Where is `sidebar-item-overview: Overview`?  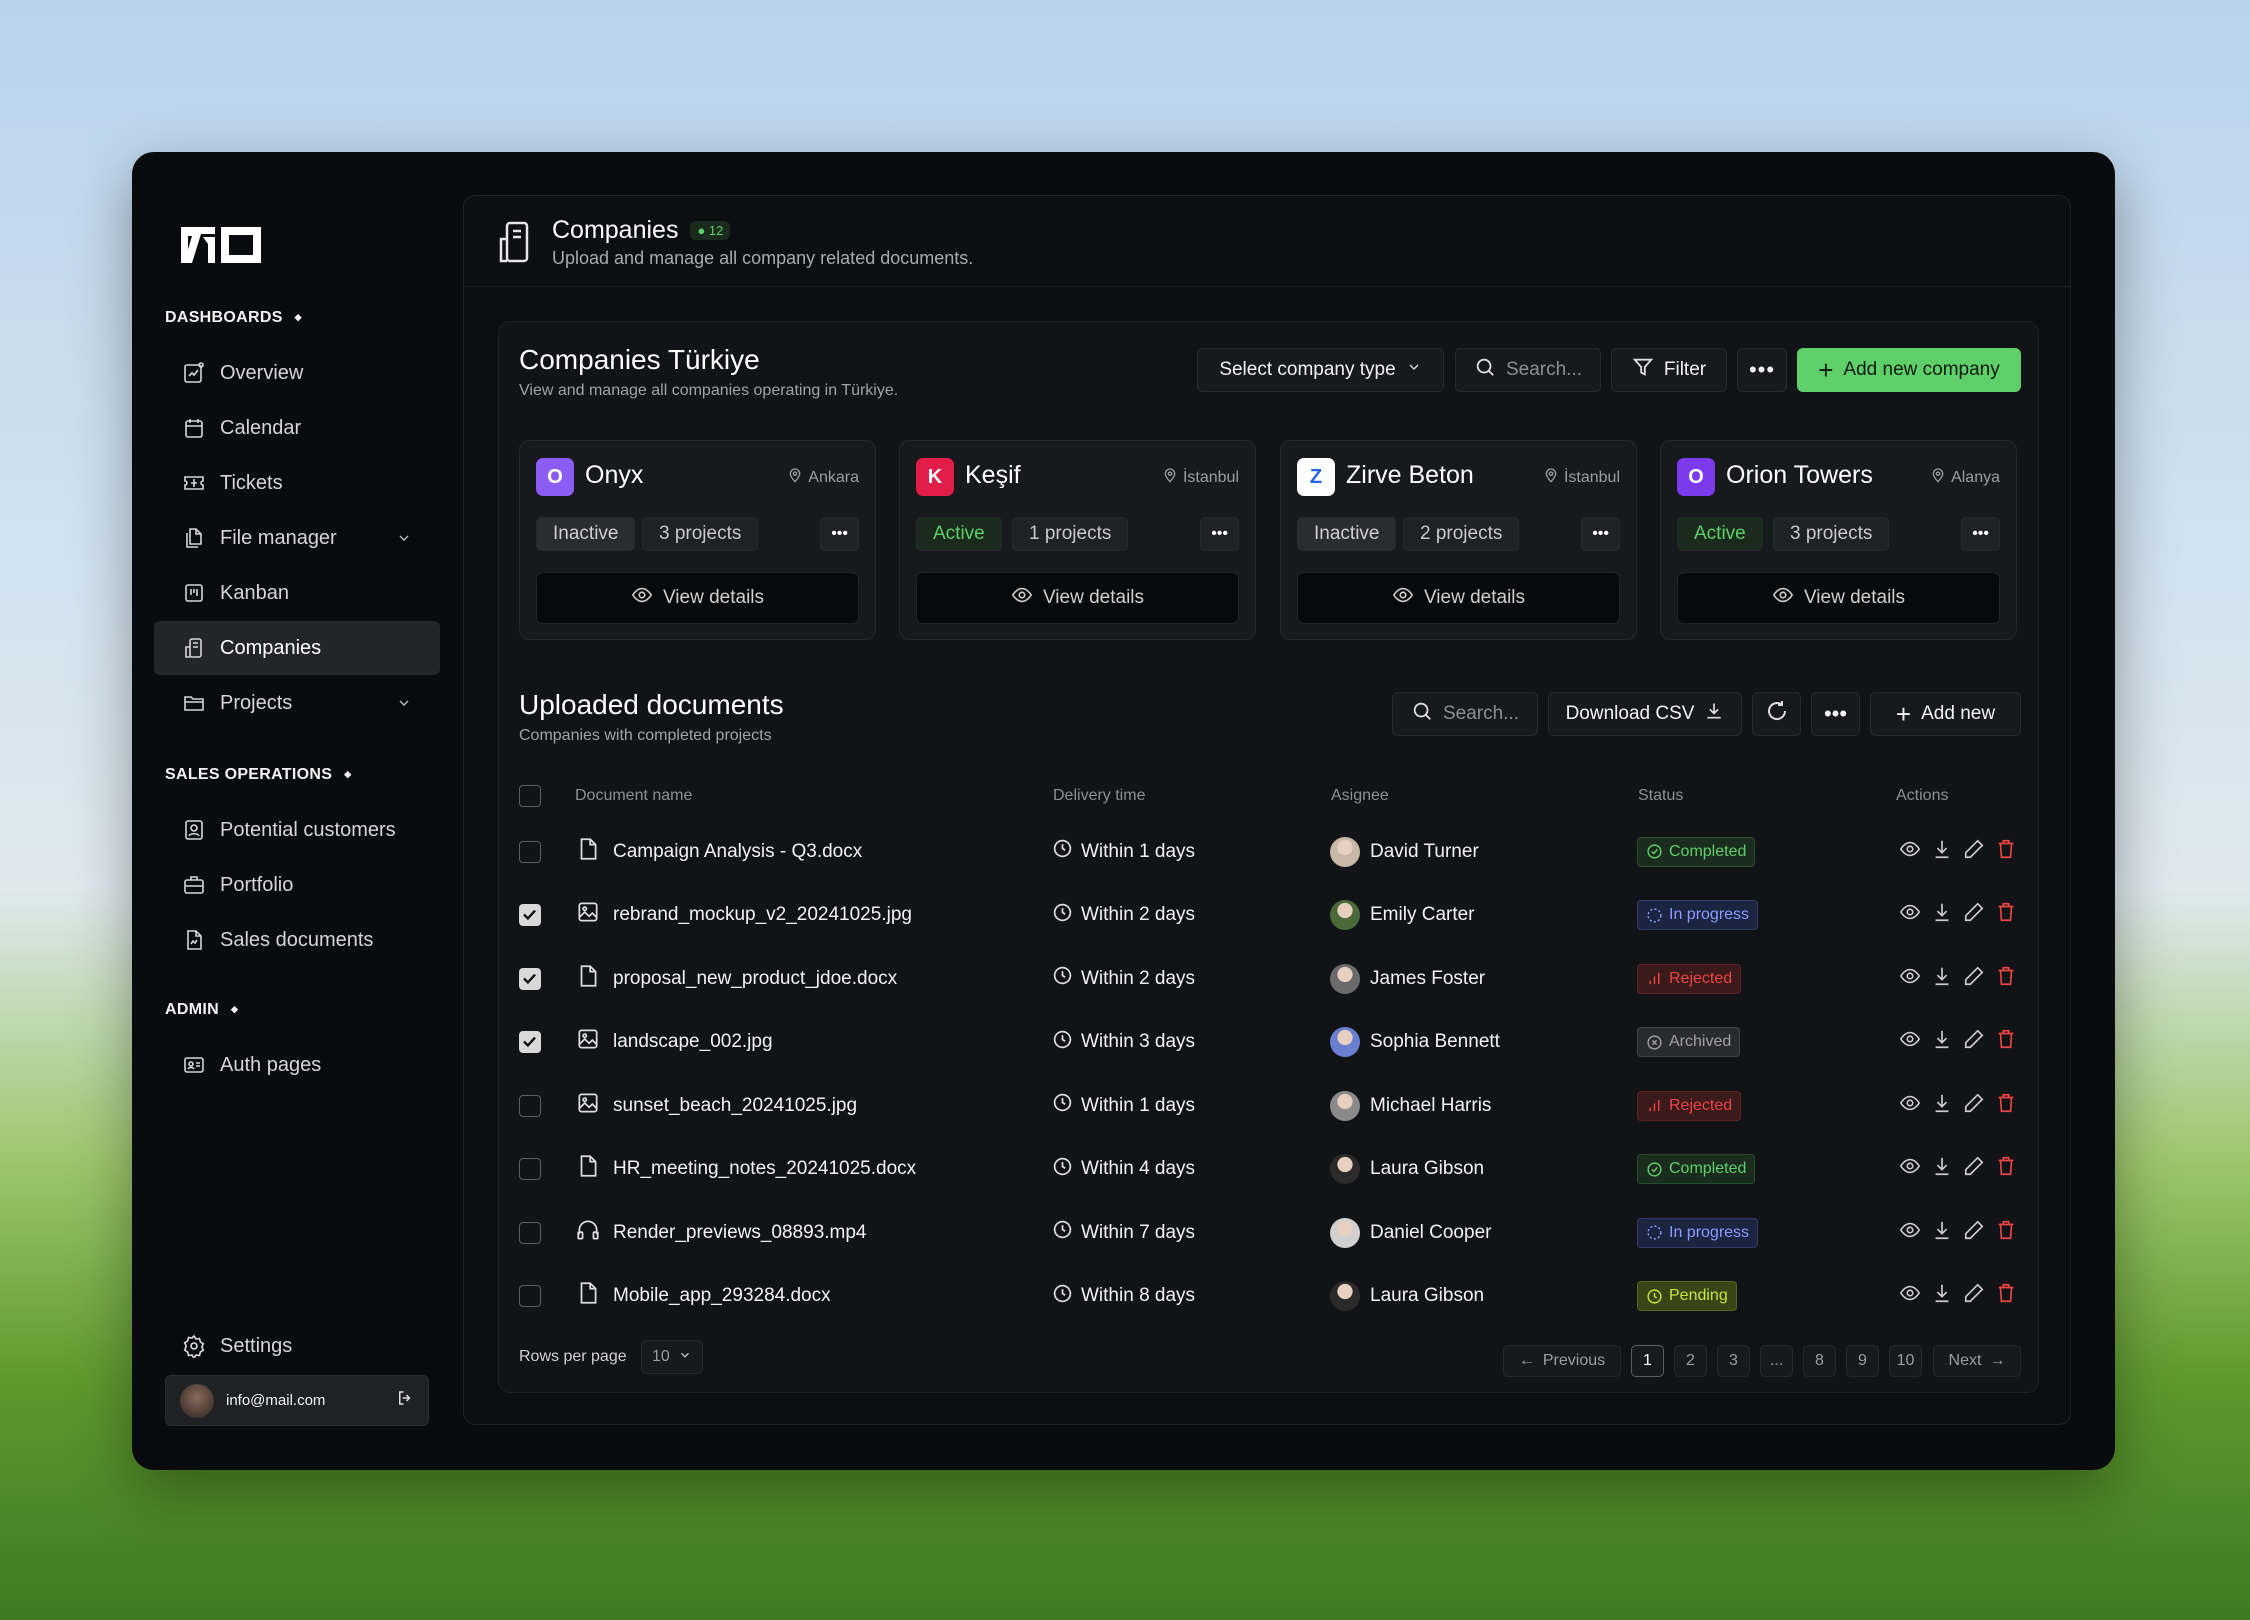
sidebar-item-overview: Overview is located at coordinates (297, 373).